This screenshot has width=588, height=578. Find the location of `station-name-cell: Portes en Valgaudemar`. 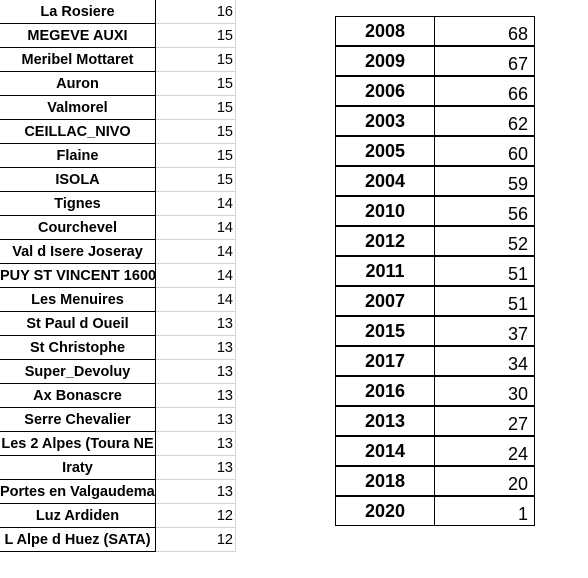

station-name-cell: Portes en Valgaudemar is located at coordinates (78, 492).